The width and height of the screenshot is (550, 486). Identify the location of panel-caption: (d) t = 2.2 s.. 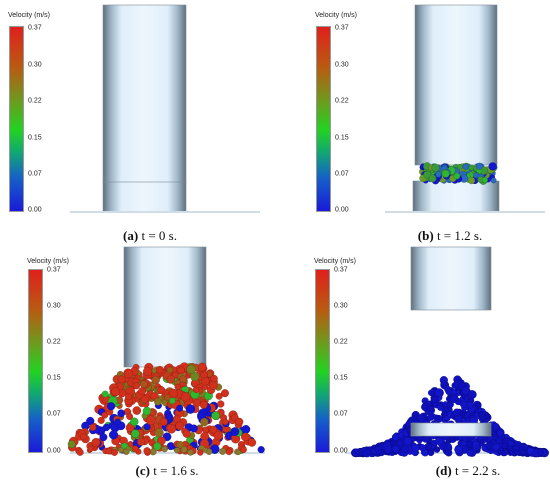
(468, 471).